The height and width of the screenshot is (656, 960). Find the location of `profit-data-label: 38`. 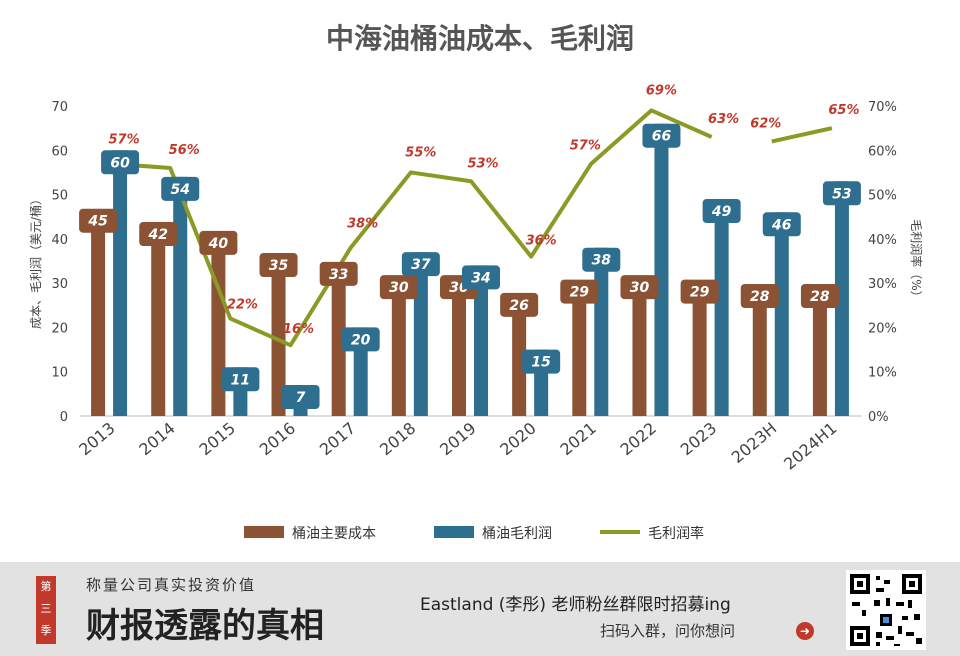

profit-data-label: 38 is located at coordinates (602, 261).